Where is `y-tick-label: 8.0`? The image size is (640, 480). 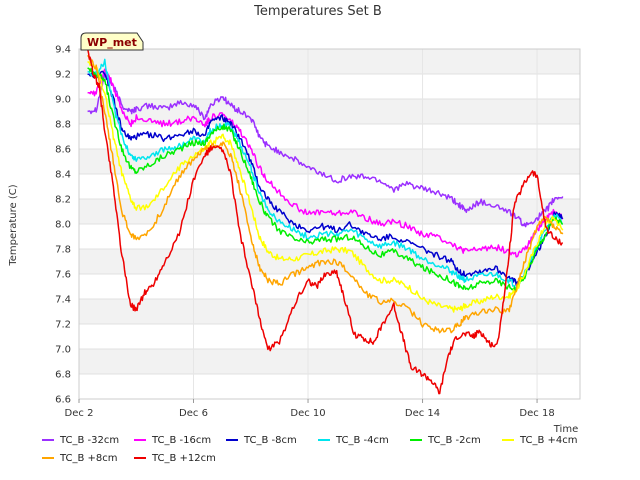 y-tick-label: 8.0 is located at coordinates (63, 225).